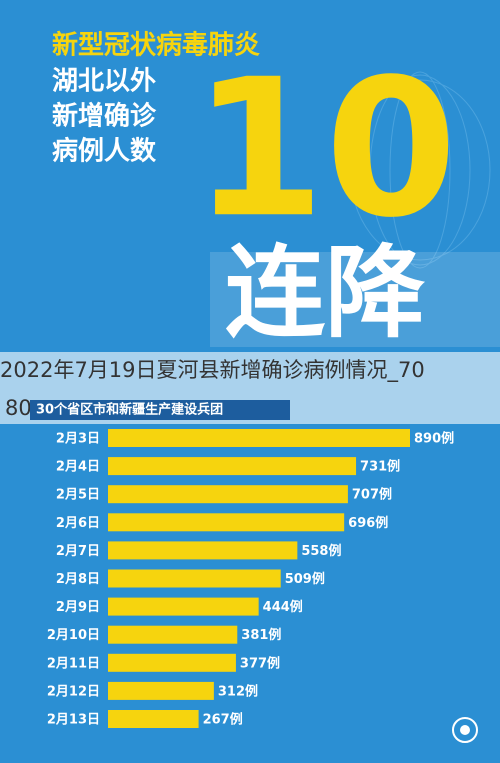 The height and width of the screenshot is (763, 500). What do you see at coordinates (78, 467) in the screenshot?
I see `category-label: 2月4日` at bounding box center [78, 467].